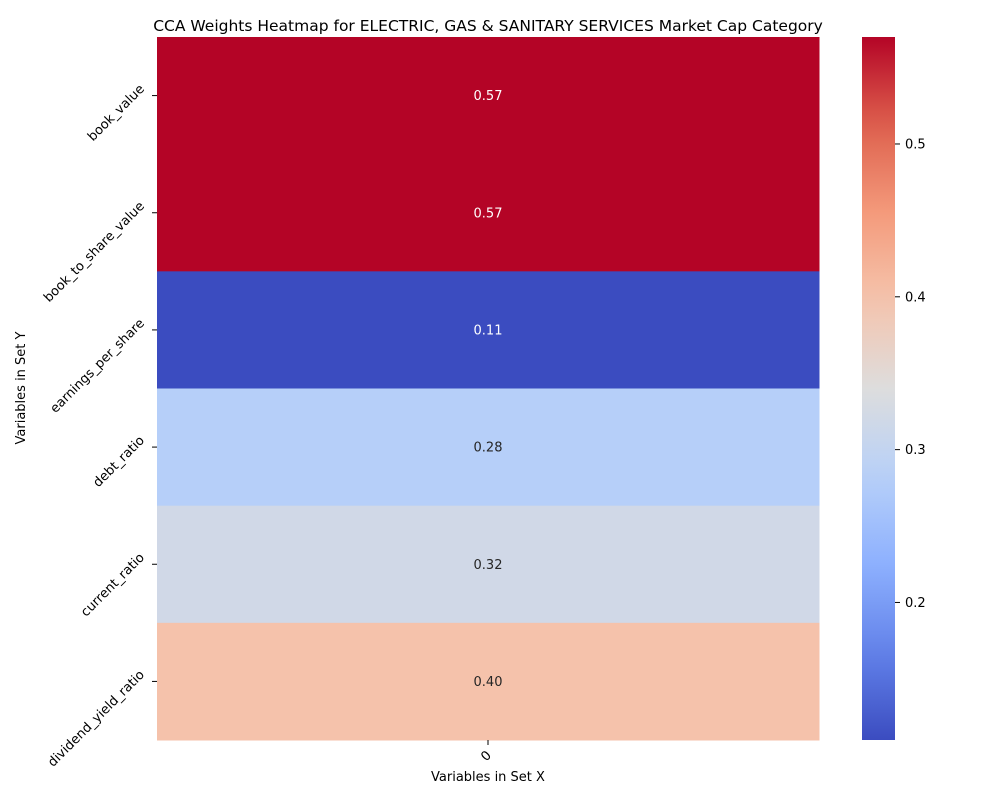 Image resolution: width=1000 pixels, height=800 pixels. Describe the element at coordinates (113, 585) in the screenshot. I see `y-tick-label-current-ratio: current_ratio` at that location.